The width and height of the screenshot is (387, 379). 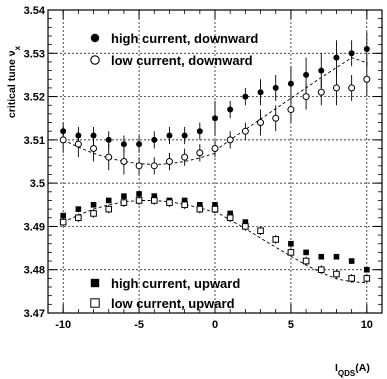 I want to click on x-tick-label: -5, so click(x=139, y=325).